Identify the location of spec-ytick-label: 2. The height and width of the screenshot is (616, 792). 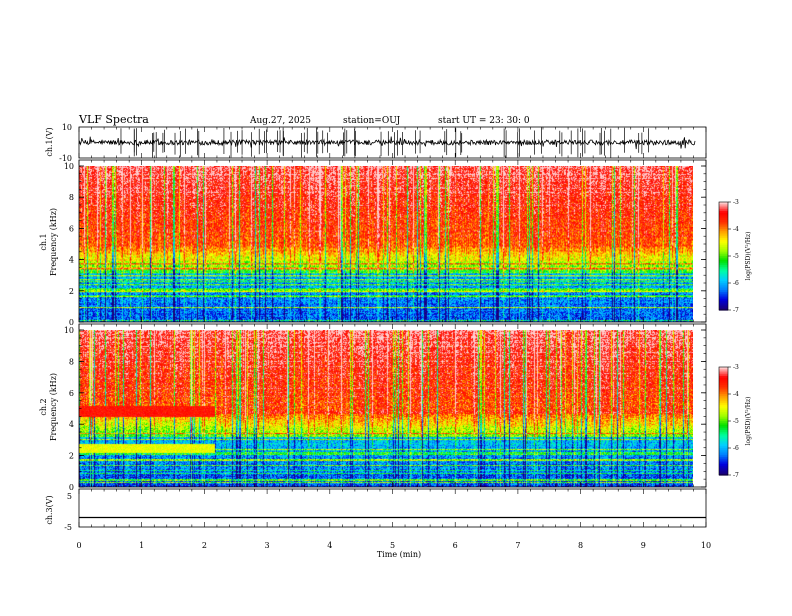
(71, 456).